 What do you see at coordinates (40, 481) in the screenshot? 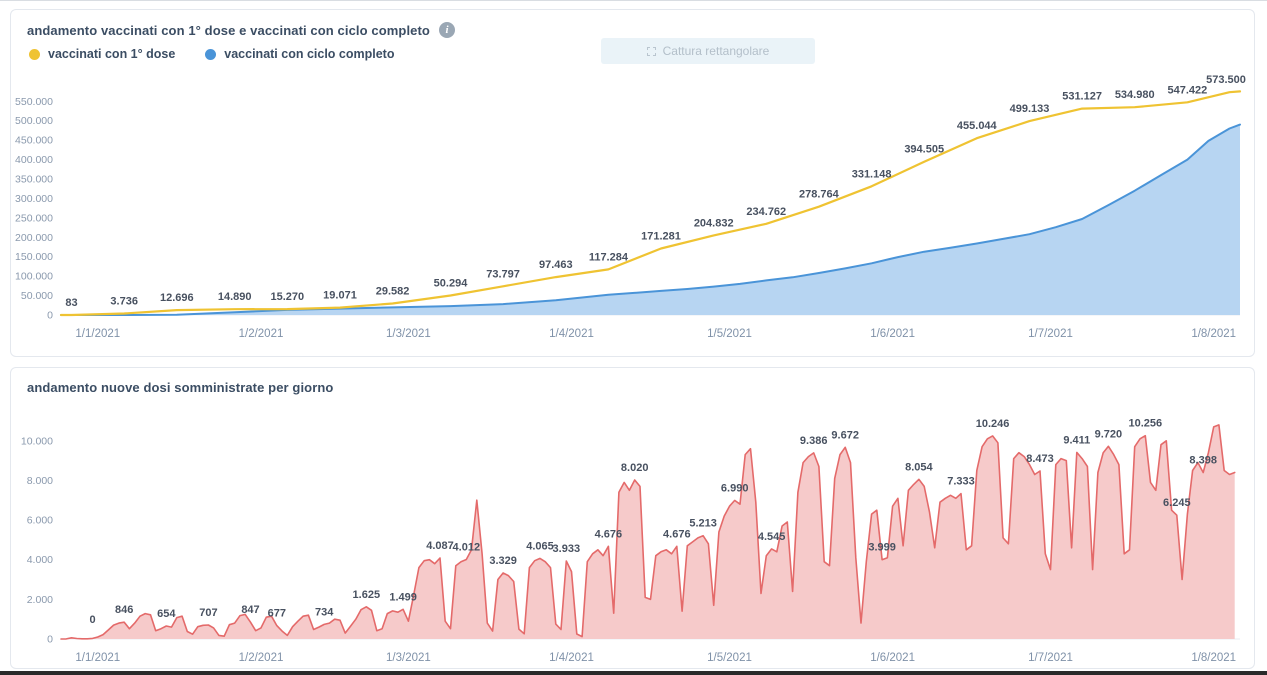
I see `svg-text: 8.000` at bounding box center [40, 481].